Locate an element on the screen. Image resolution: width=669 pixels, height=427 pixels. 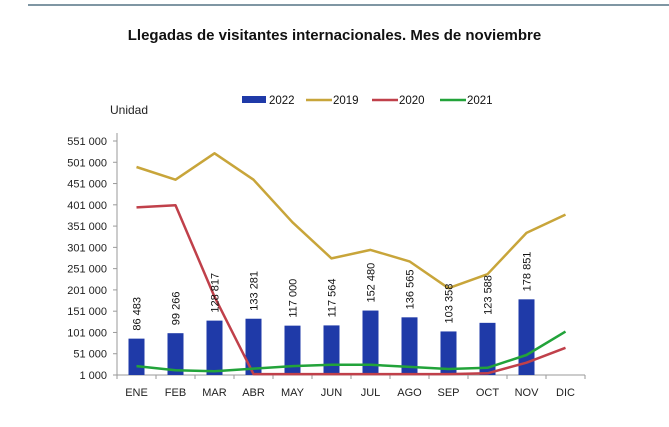
legend-label-2019: 2019 is located at coordinates (346, 101).